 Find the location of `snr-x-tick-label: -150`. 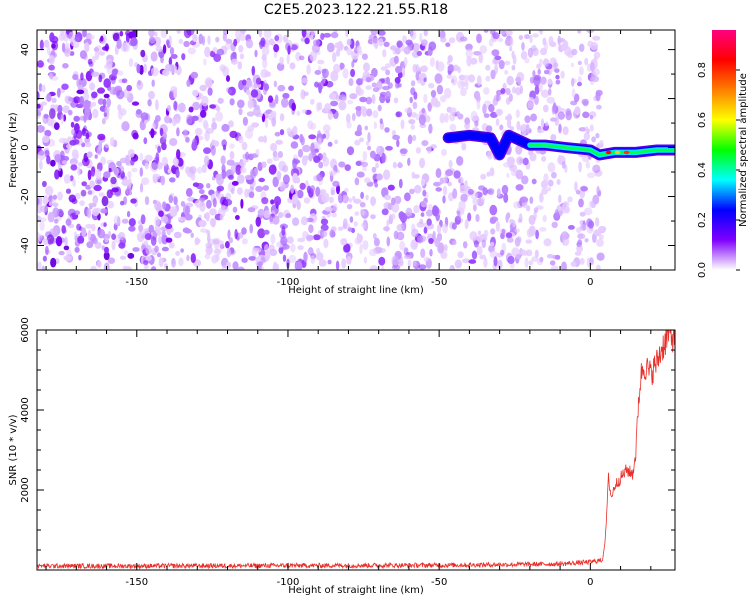

snr-x-tick-label: -150 is located at coordinates (136, 582).